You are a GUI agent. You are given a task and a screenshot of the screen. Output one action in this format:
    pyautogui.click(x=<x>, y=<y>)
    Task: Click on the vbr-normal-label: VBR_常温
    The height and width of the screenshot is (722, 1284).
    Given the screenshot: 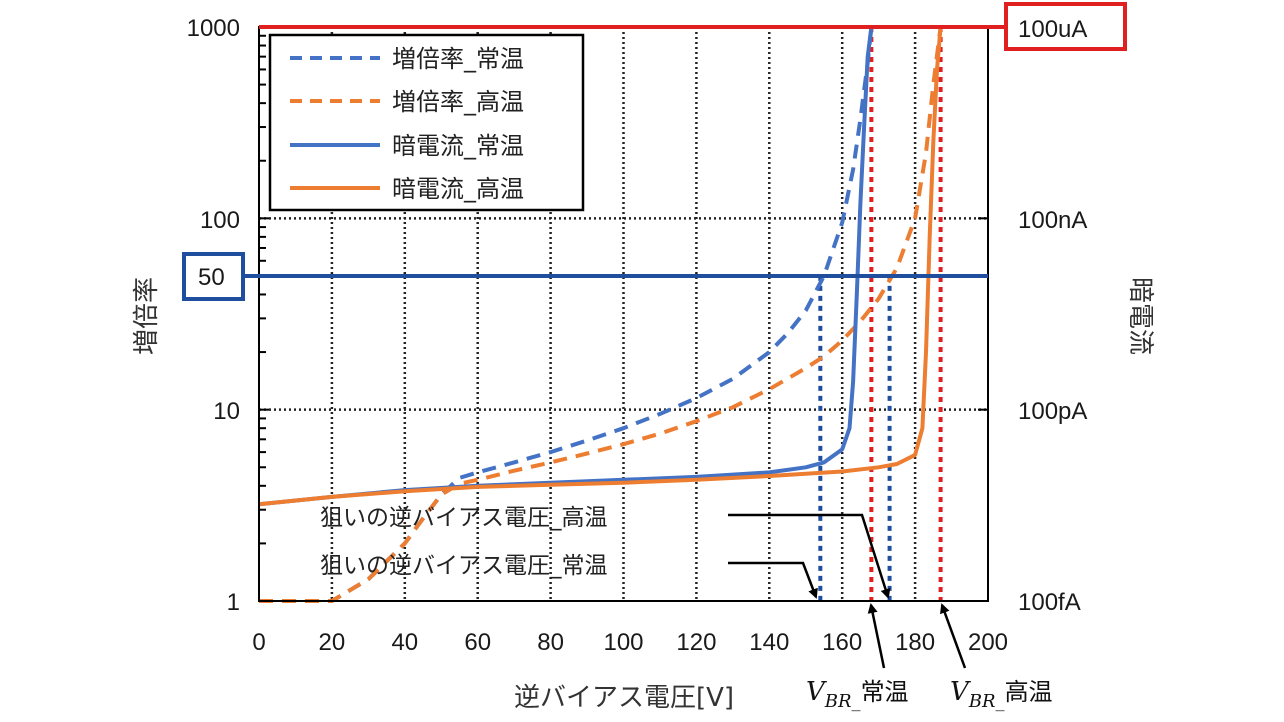 What is the action you would take?
    pyautogui.click(x=857, y=694)
    